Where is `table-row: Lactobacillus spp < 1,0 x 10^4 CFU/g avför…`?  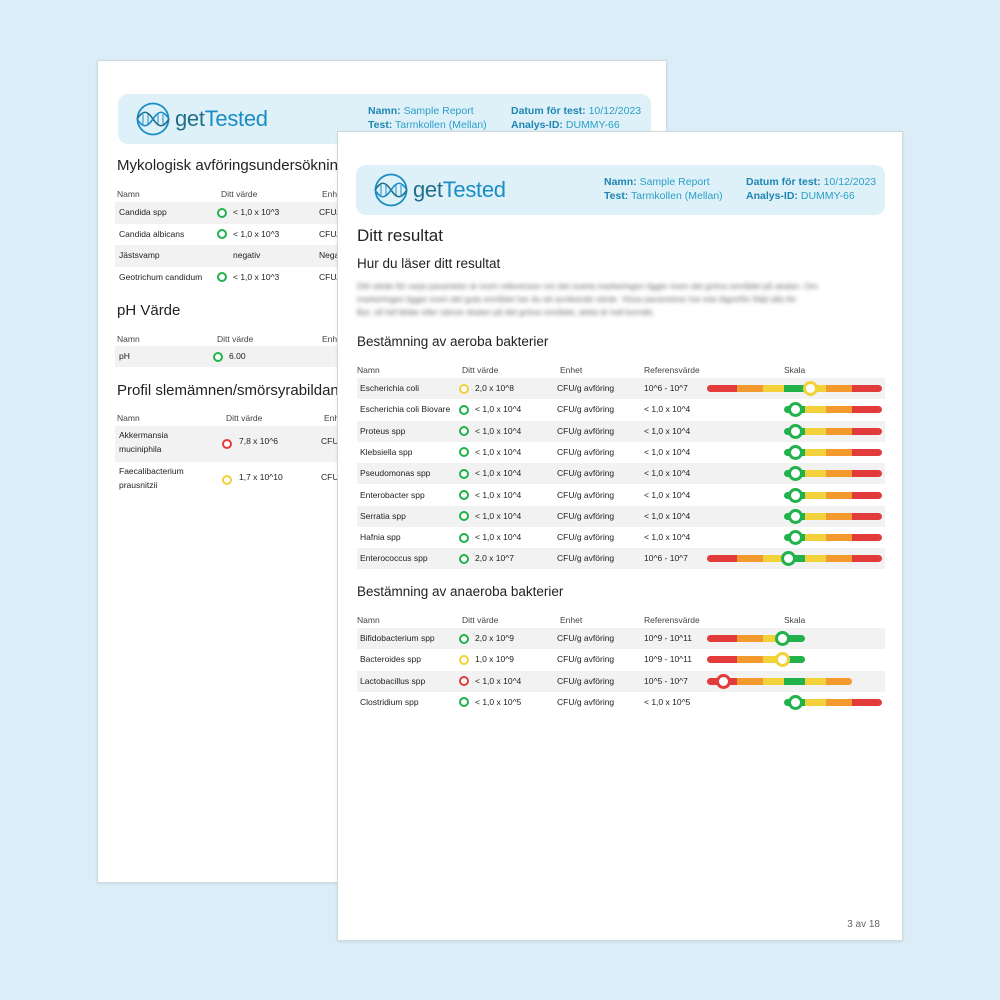 table-row: Lactobacillus spp < 1,0 x 10^4 CFU/g avför… is located at coordinates (621, 681).